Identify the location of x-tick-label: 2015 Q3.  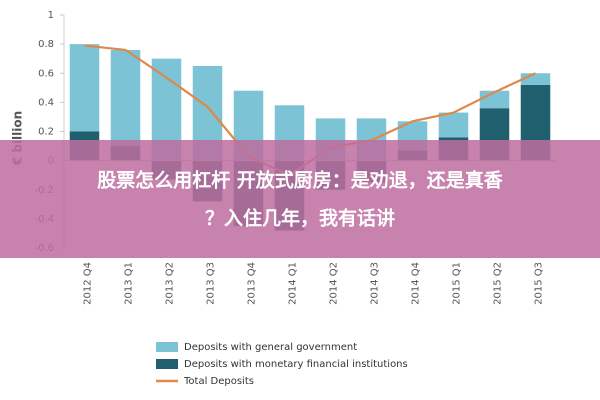
(539, 283).